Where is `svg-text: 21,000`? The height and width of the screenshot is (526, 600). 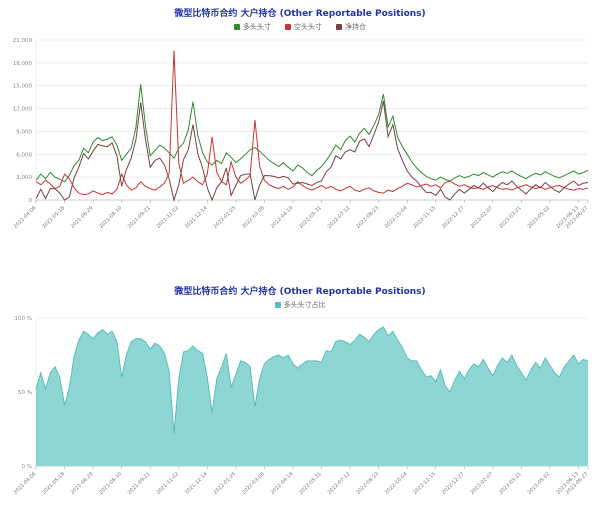
svg-text: 21,000 is located at coordinates (23, 41).